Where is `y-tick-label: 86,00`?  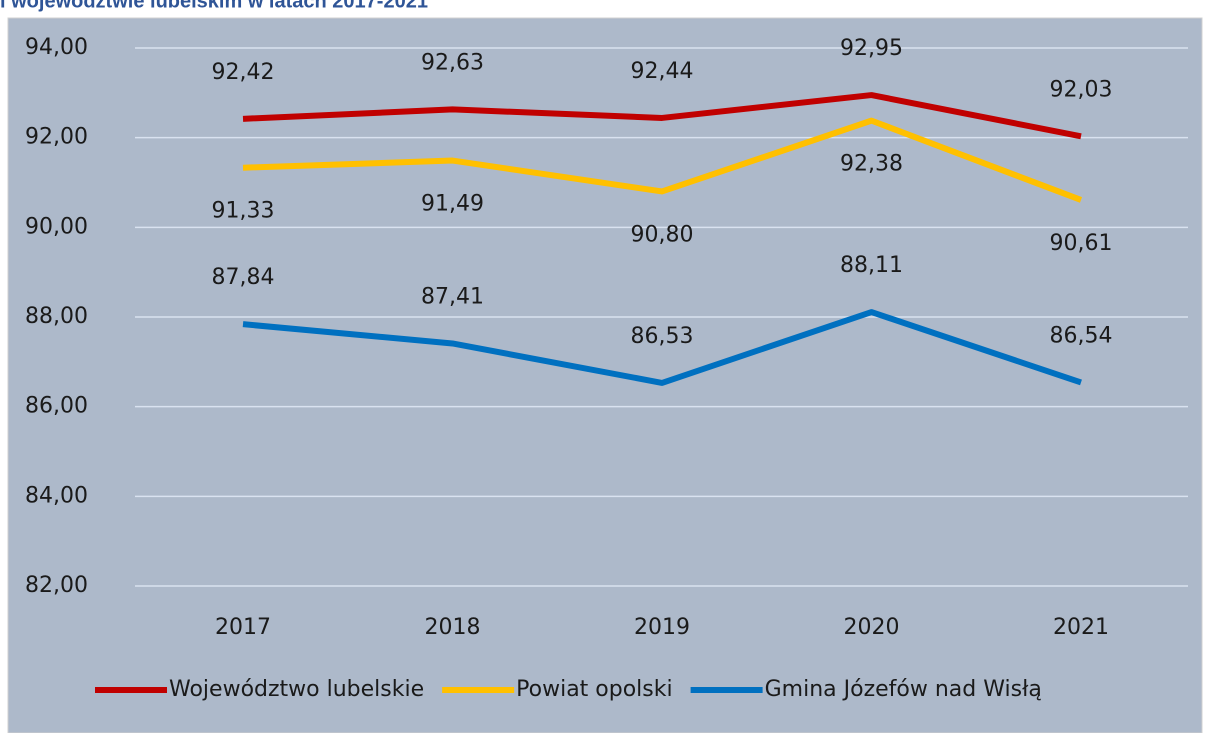 y-tick-label: 86,00 is located at coordinates (56, 406).